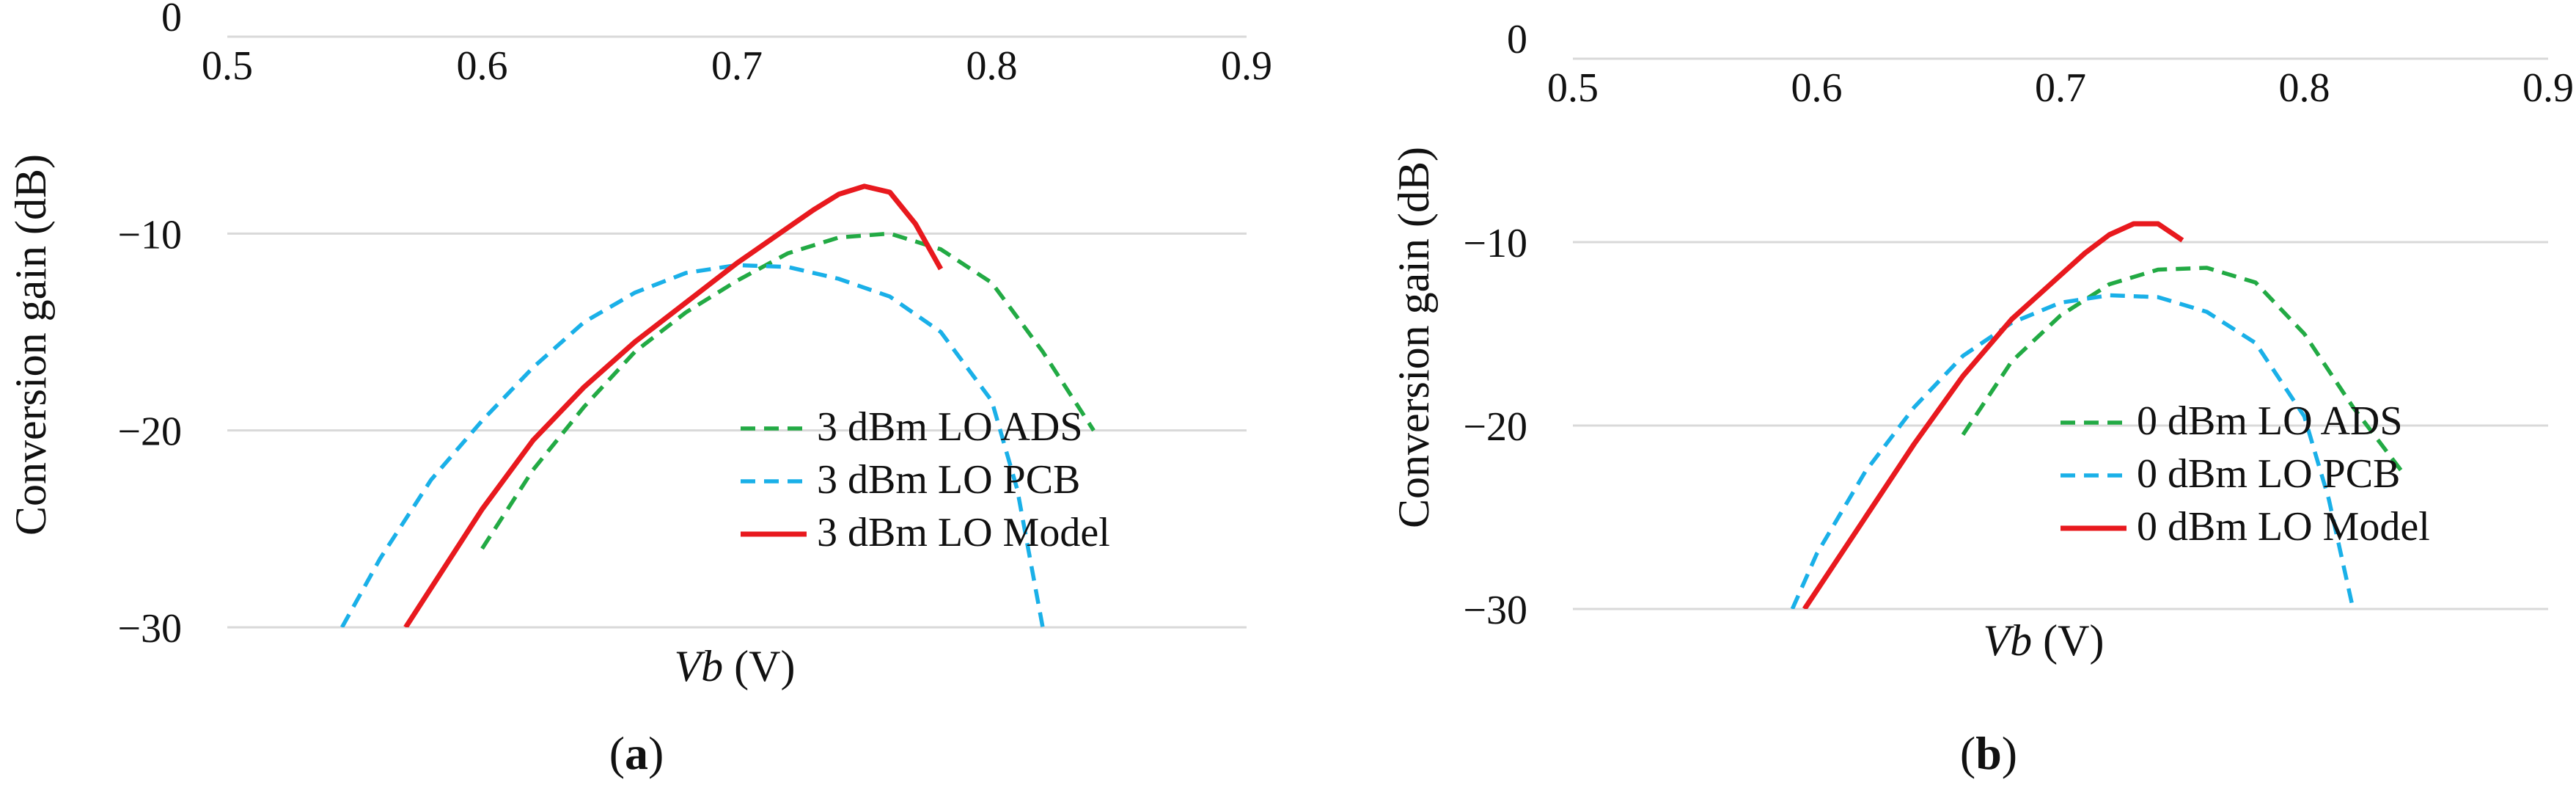  Describe the element at coordinates (2283, 527) in the screenshot. I see `legend-label: 0 dBm LO Model` at that location.